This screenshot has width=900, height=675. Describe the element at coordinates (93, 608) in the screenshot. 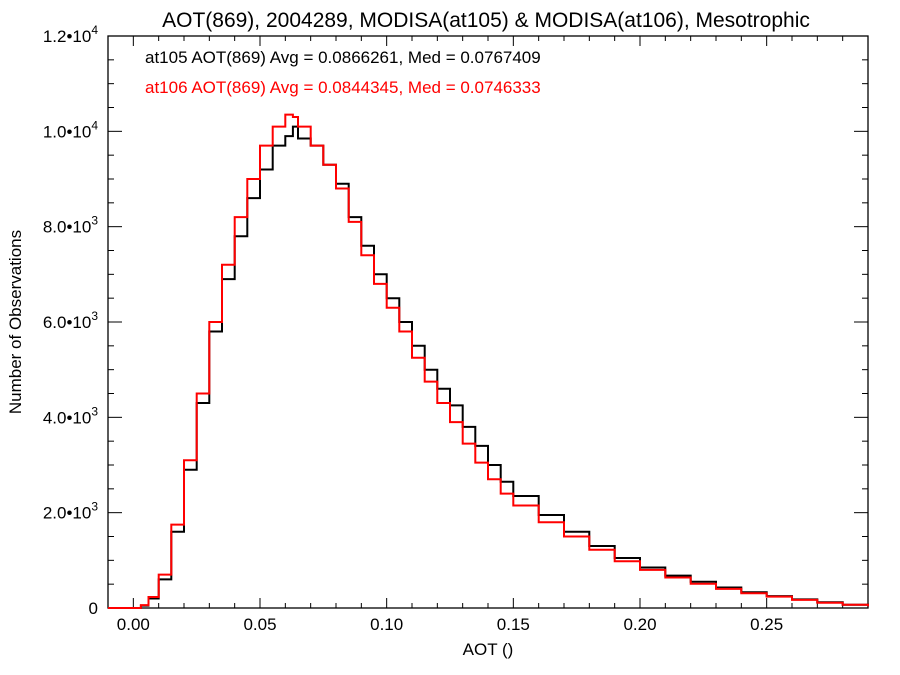

I see `y-tick-label: 0` at that location.